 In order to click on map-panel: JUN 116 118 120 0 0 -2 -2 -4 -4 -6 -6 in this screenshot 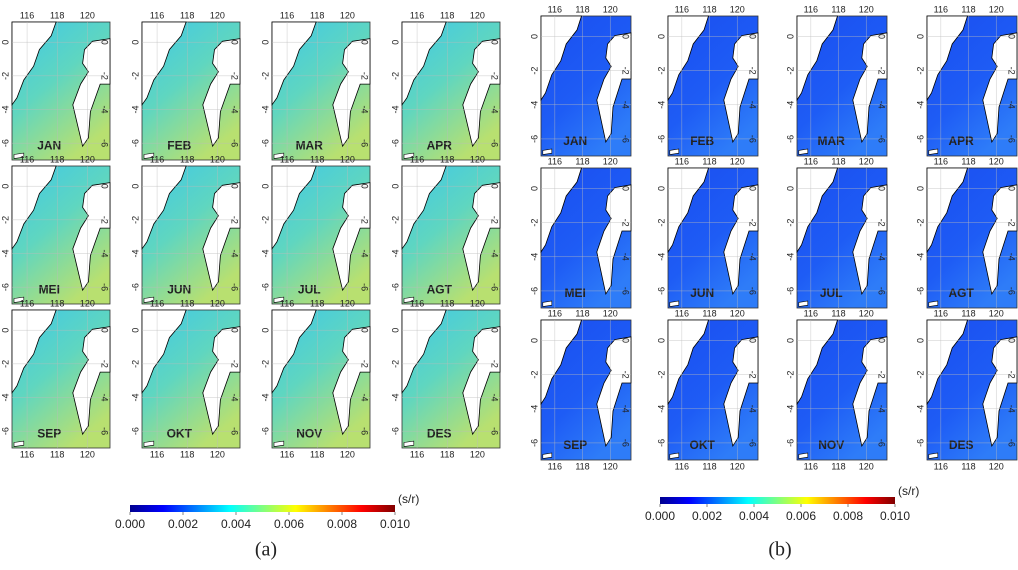, I will do `click(707, 232)`.